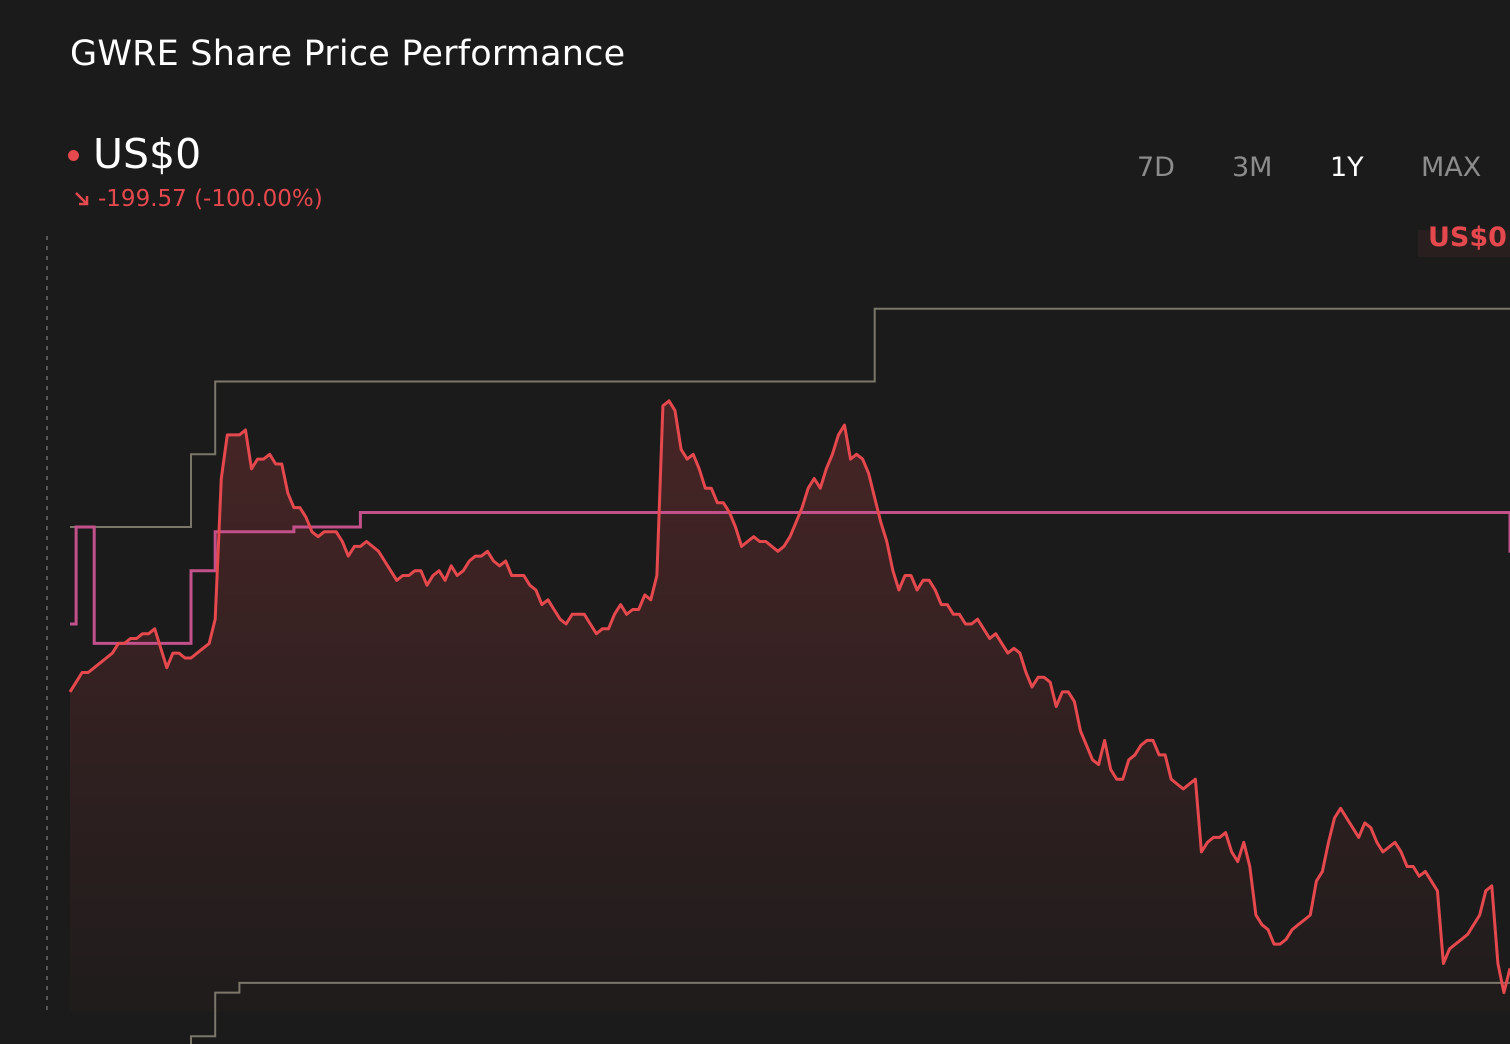  What do you see at coordinates (82, 199) in the screenshot?
I see `down-arrow-icon` at bounding box center [82, 199].